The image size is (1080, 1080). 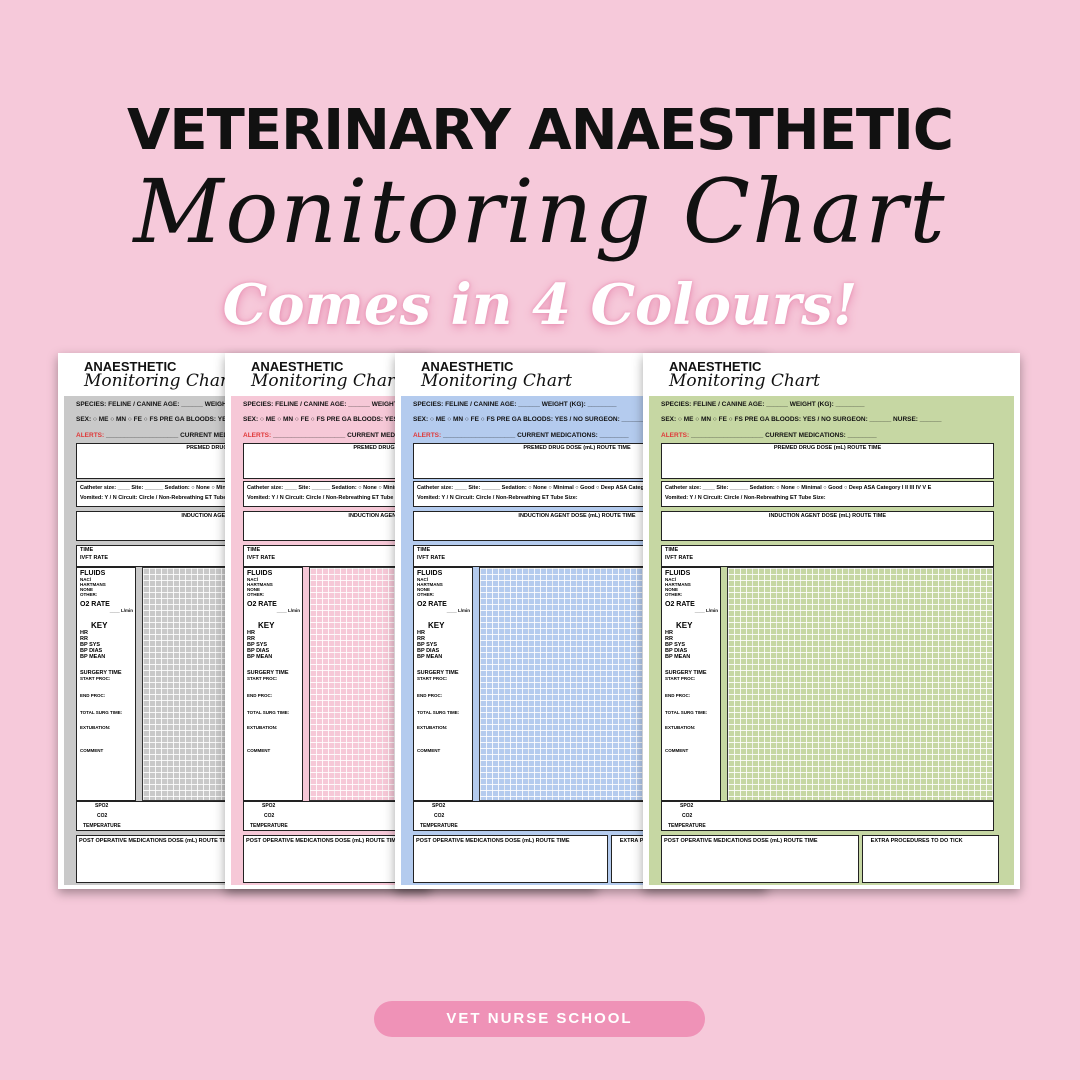 What do you see at coordinates (916, 841) in the screenshot?
I see `extra-header: EXTRA PROCEDURES TO DO TICK` at bounding box center [916, 841].